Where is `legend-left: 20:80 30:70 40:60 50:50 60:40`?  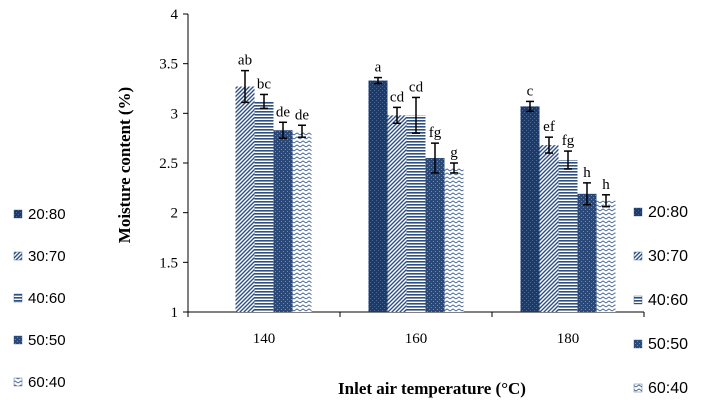
legend-left: 20:80 30:70 40:60 50:50 60:40 is located at coordinates (39, 298).